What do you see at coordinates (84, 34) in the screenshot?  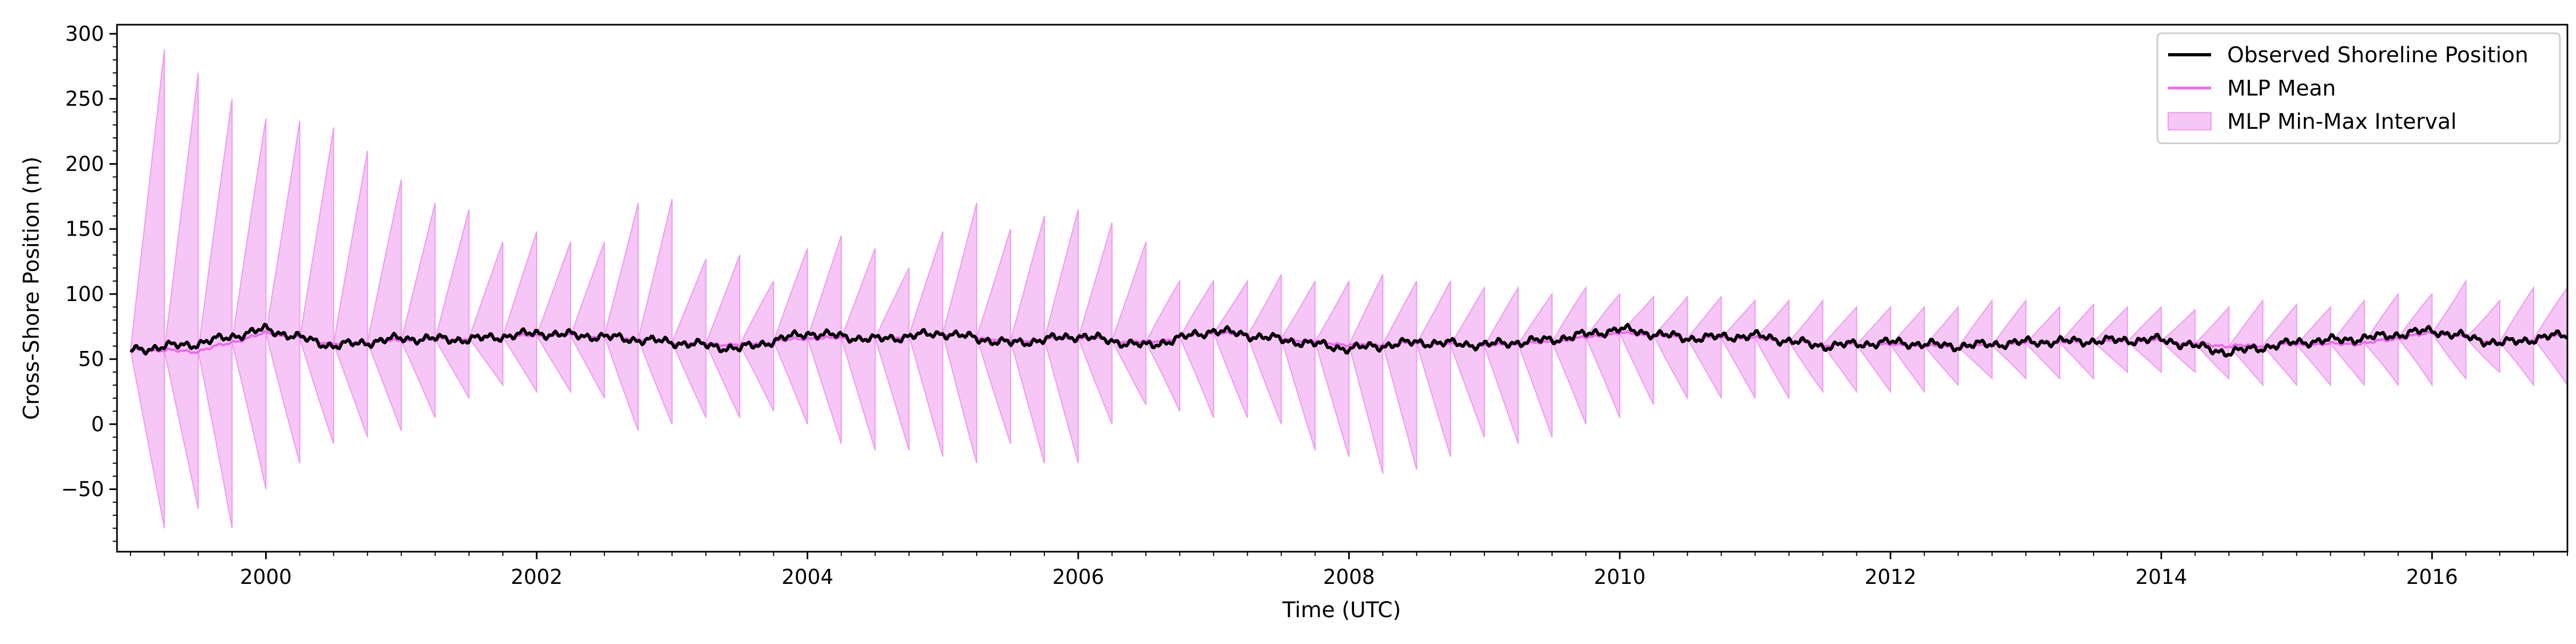 I see `y-tick-label: 300` at bounding box center [84, 34].